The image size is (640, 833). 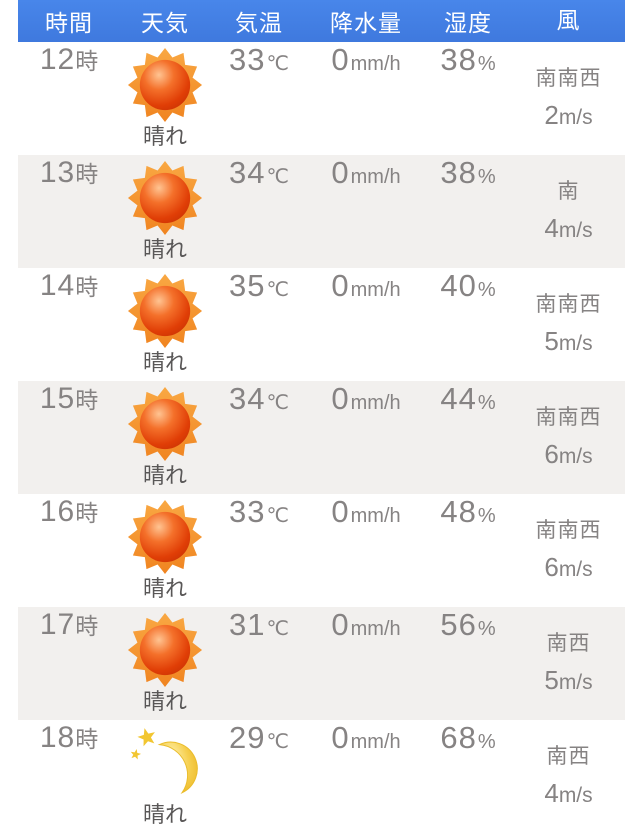 What do you see at coordinates (458, 511) in the screenshot?
I see `humidity-value: 48` at bounding box center [458, 511].